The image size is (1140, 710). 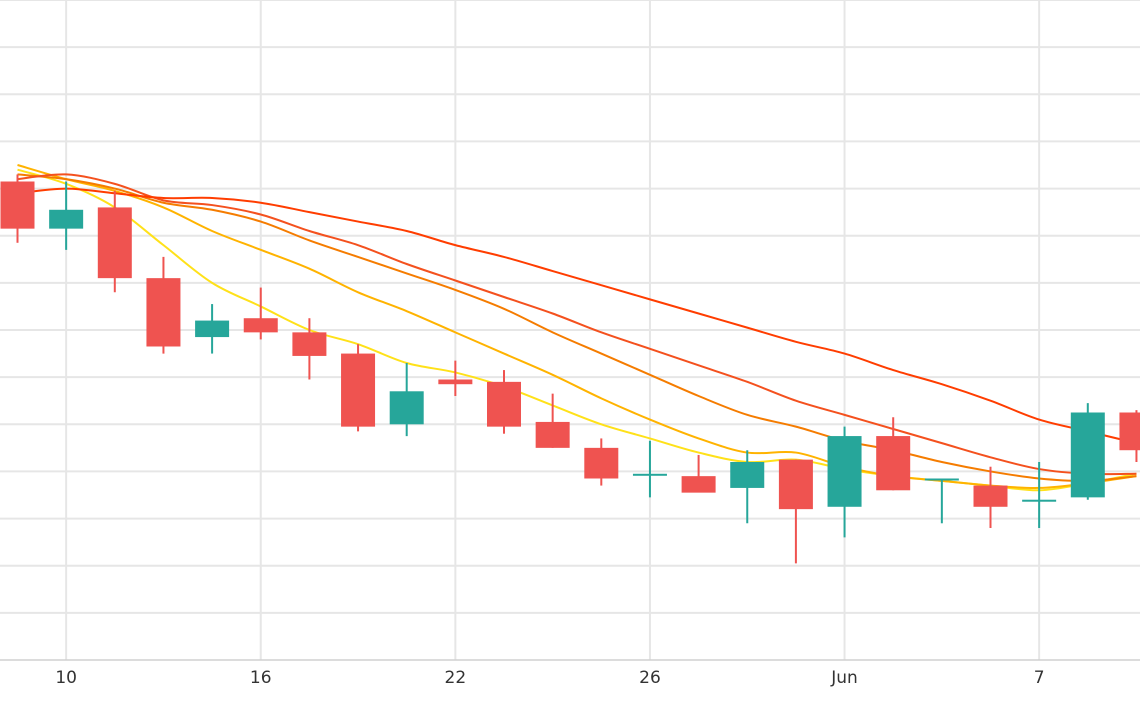 I want to click on x-tick-label: 26, so click(x=650, y=678).